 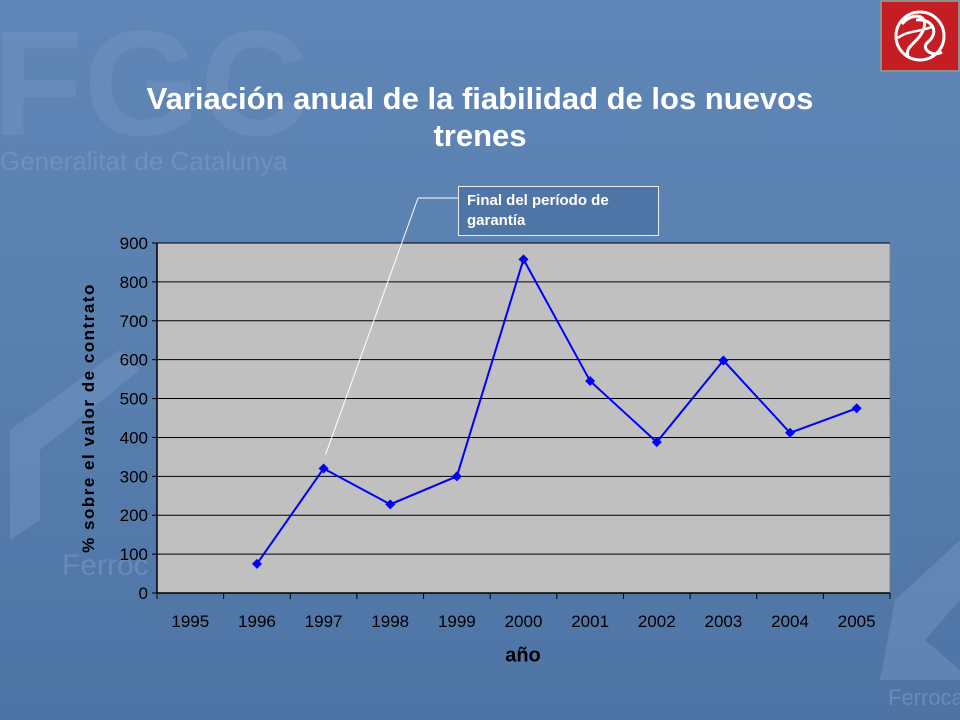 What do you see at coordinates (590, 381) in the screenshot?
I see `data-point-2001` at bounding box center [590, 381].